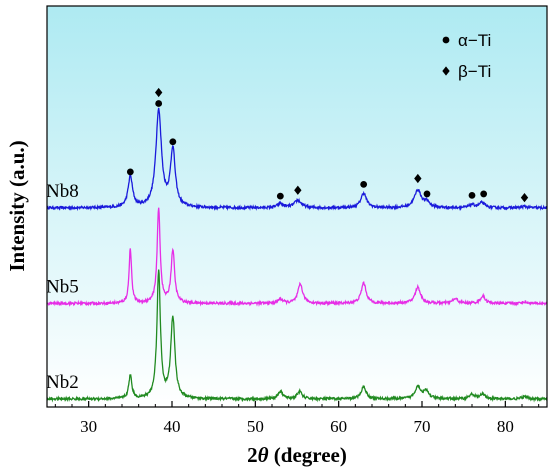  I want to click on x-axis-title-prefix: 2, so click(252, 455).